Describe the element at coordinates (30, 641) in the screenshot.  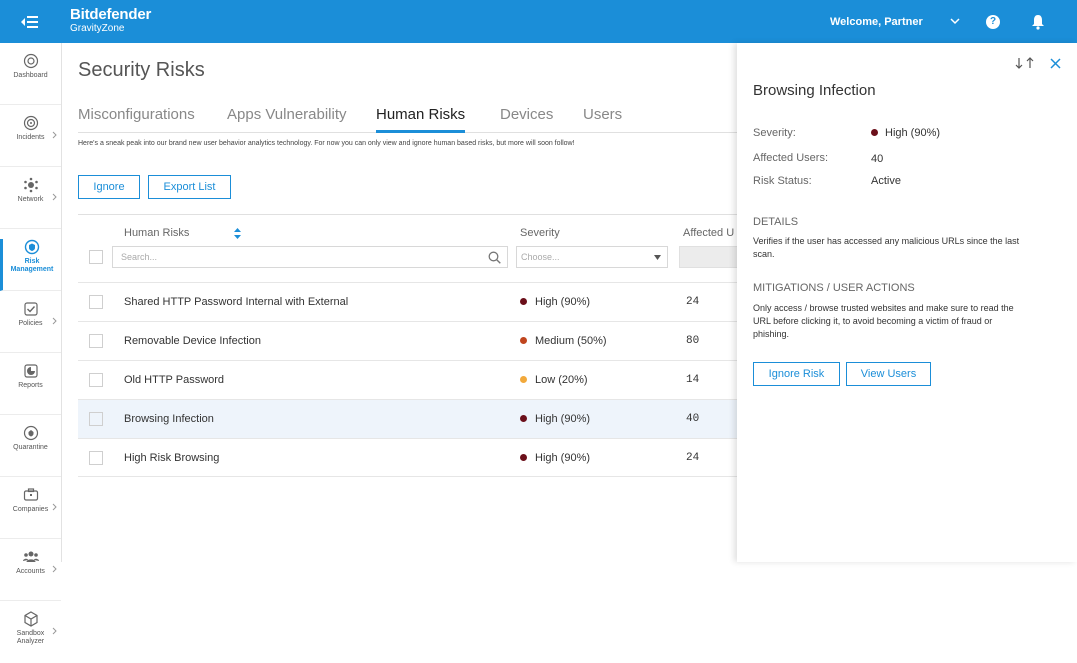
I see `sidebar-item-label-line2: Analyzer` at that location.